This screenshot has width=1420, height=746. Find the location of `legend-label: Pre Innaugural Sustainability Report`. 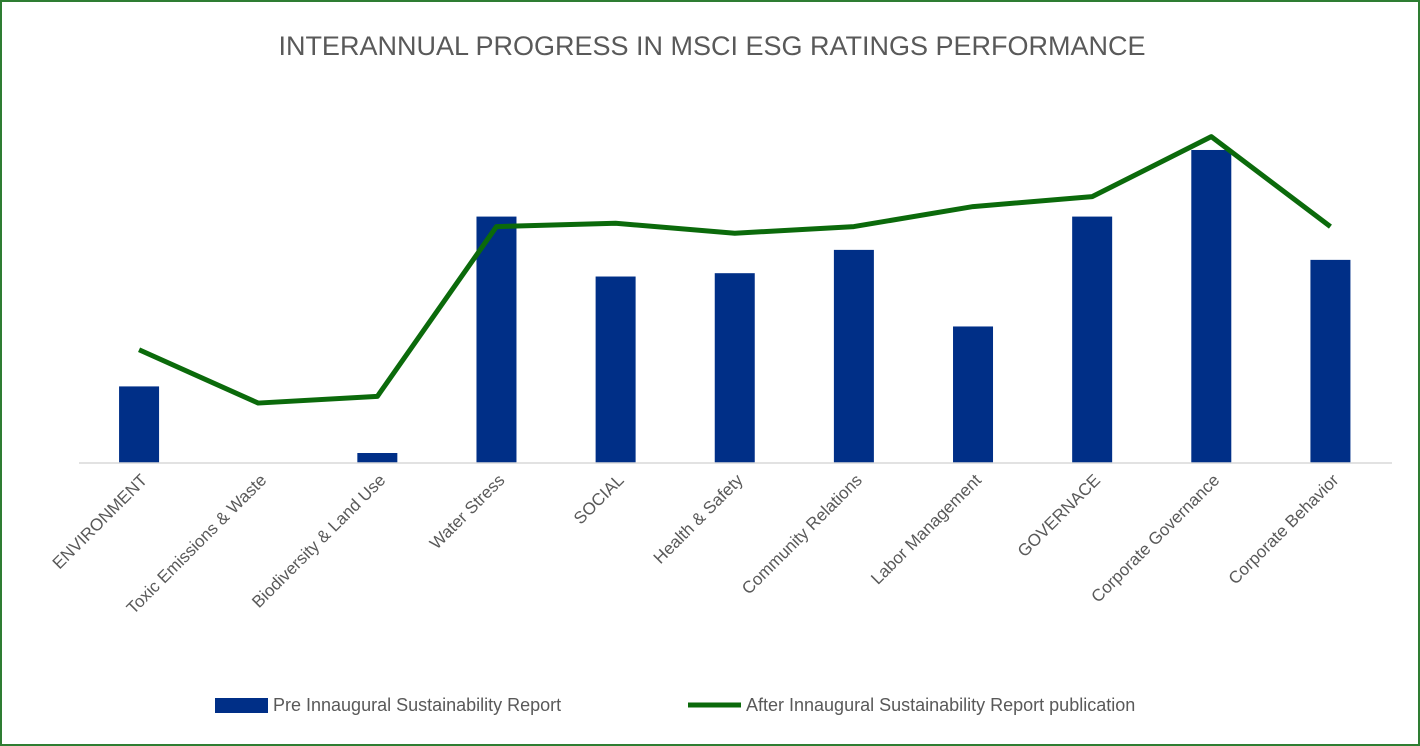

legend-label: Pre Innaugural Sustainability Report is located at coordinates (417, 705).